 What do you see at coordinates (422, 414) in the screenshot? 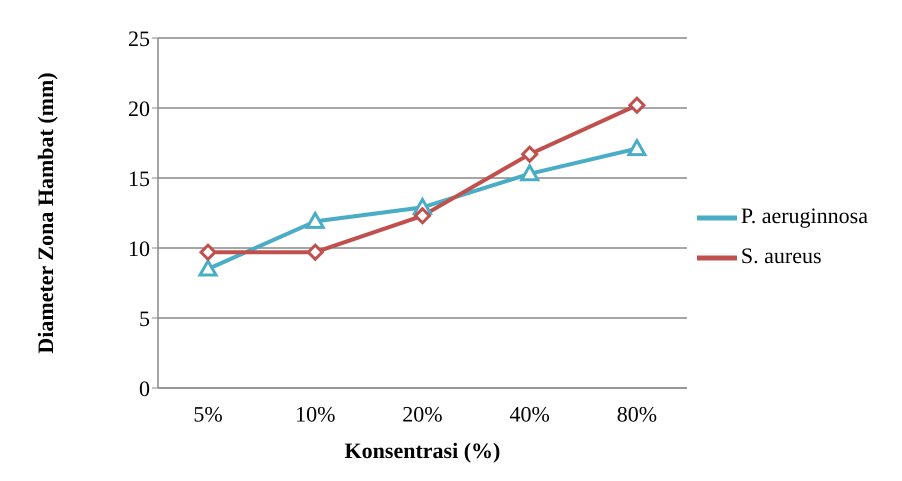
I see `x-tick-label: 20%` at bounding box center [422, 414].